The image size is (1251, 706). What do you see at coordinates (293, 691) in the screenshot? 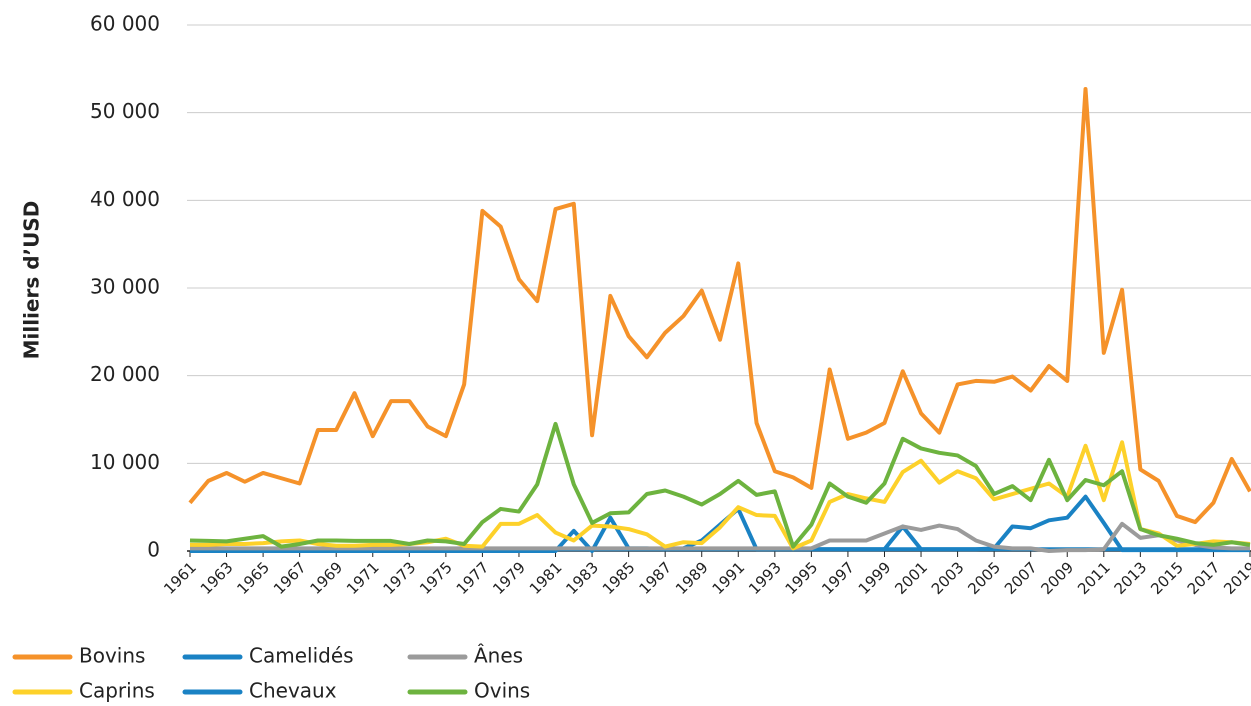
I see `legend-label: Chevaux` at bounding box center [293, 691].